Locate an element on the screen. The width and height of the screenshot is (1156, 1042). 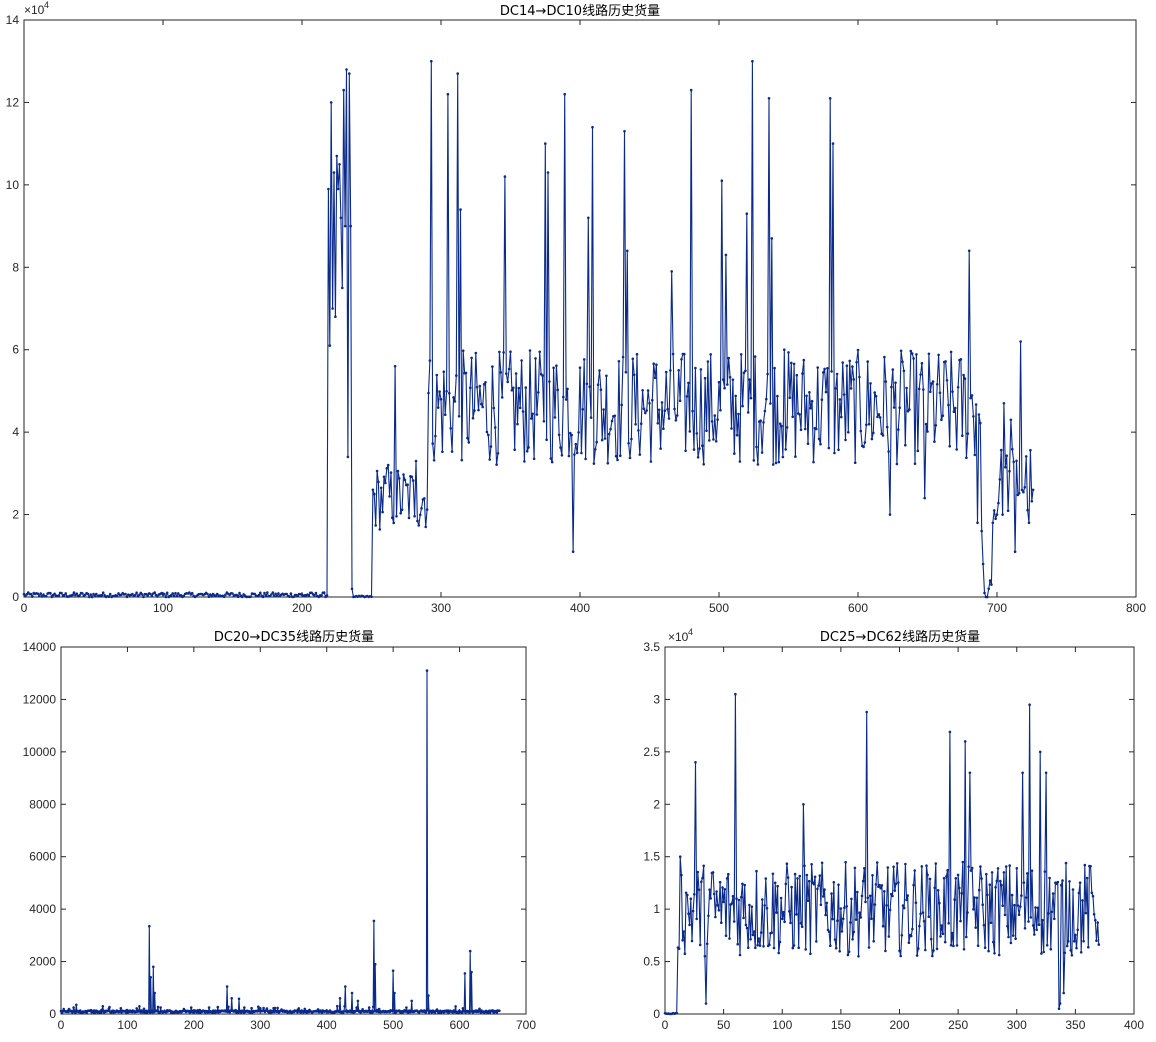
chart-top-xtick-label: 800 is located at coordinates (1136, 608).